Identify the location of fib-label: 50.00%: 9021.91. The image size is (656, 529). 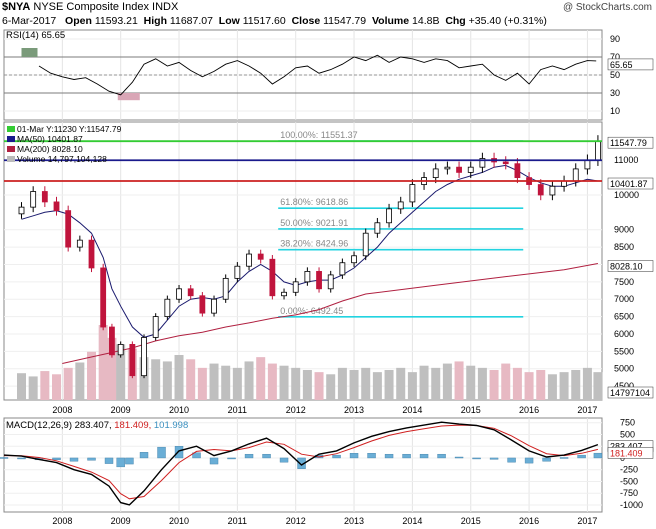
(314, 223).